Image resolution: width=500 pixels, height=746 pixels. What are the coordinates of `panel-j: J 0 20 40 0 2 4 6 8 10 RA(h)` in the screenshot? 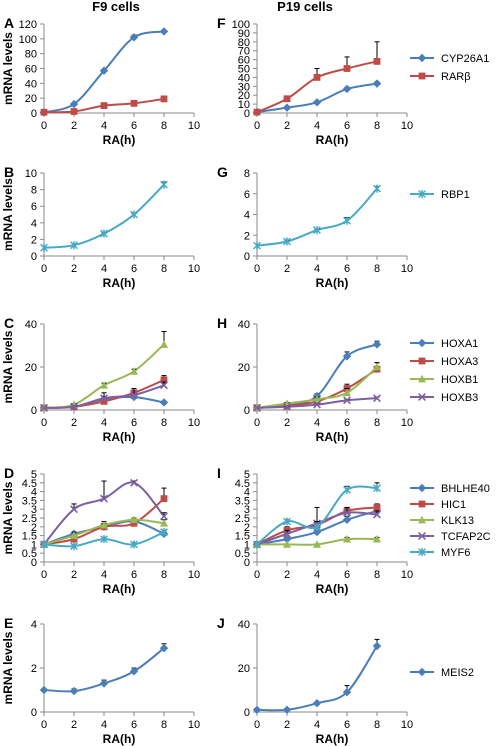 It's located at (315, 680).